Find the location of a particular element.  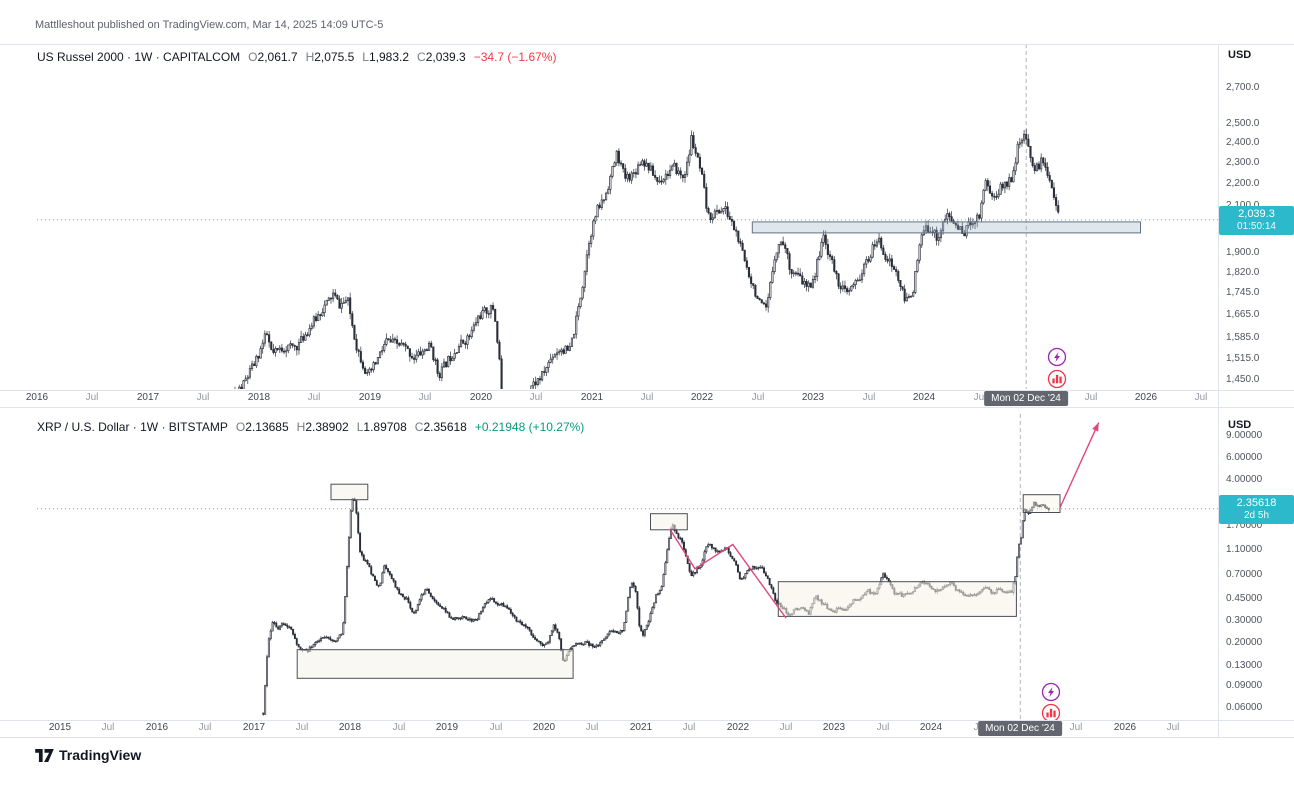

bar-countdown: 2d 5h is located at coordinates (1256, 515).